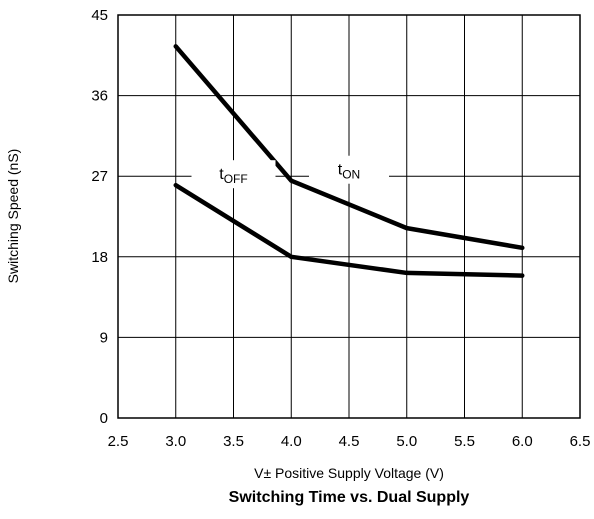 The width and height of the screenshot is (594, 519). Describe the element at coordinates (99, 176) in the screenshot. I see `y-tick-label: 27` at that location.